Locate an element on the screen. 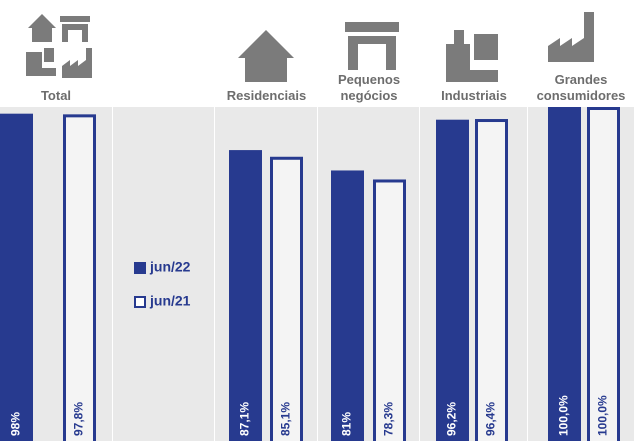 Image resolution: width=634 pixels, height=441 pixels. value-label: 98% is located at coordinates (16, 424).